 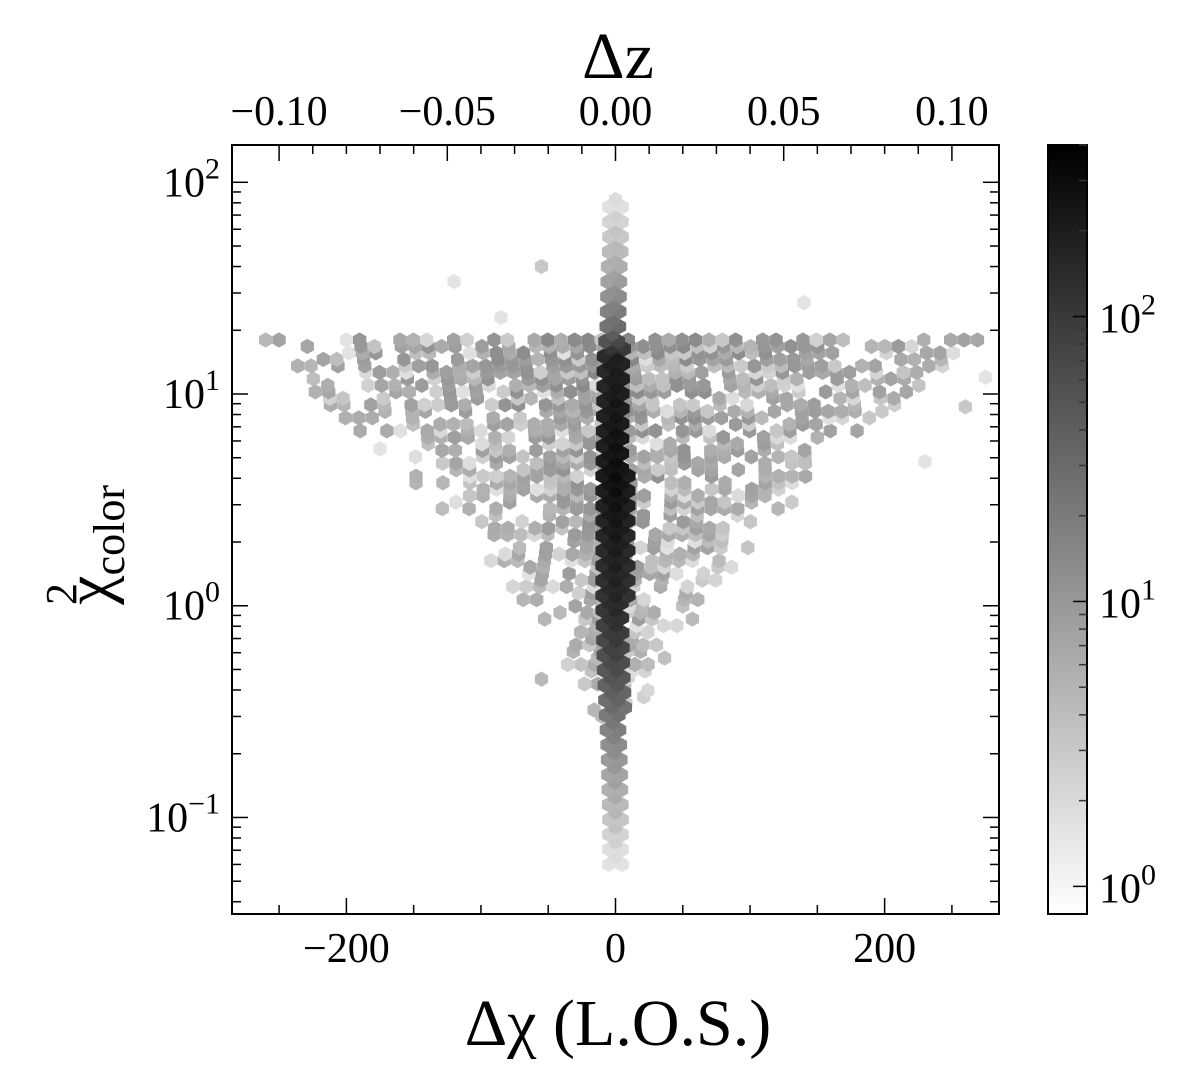 I want to click on top-x-tick-label: 0.00, so click(x=616, y=112).